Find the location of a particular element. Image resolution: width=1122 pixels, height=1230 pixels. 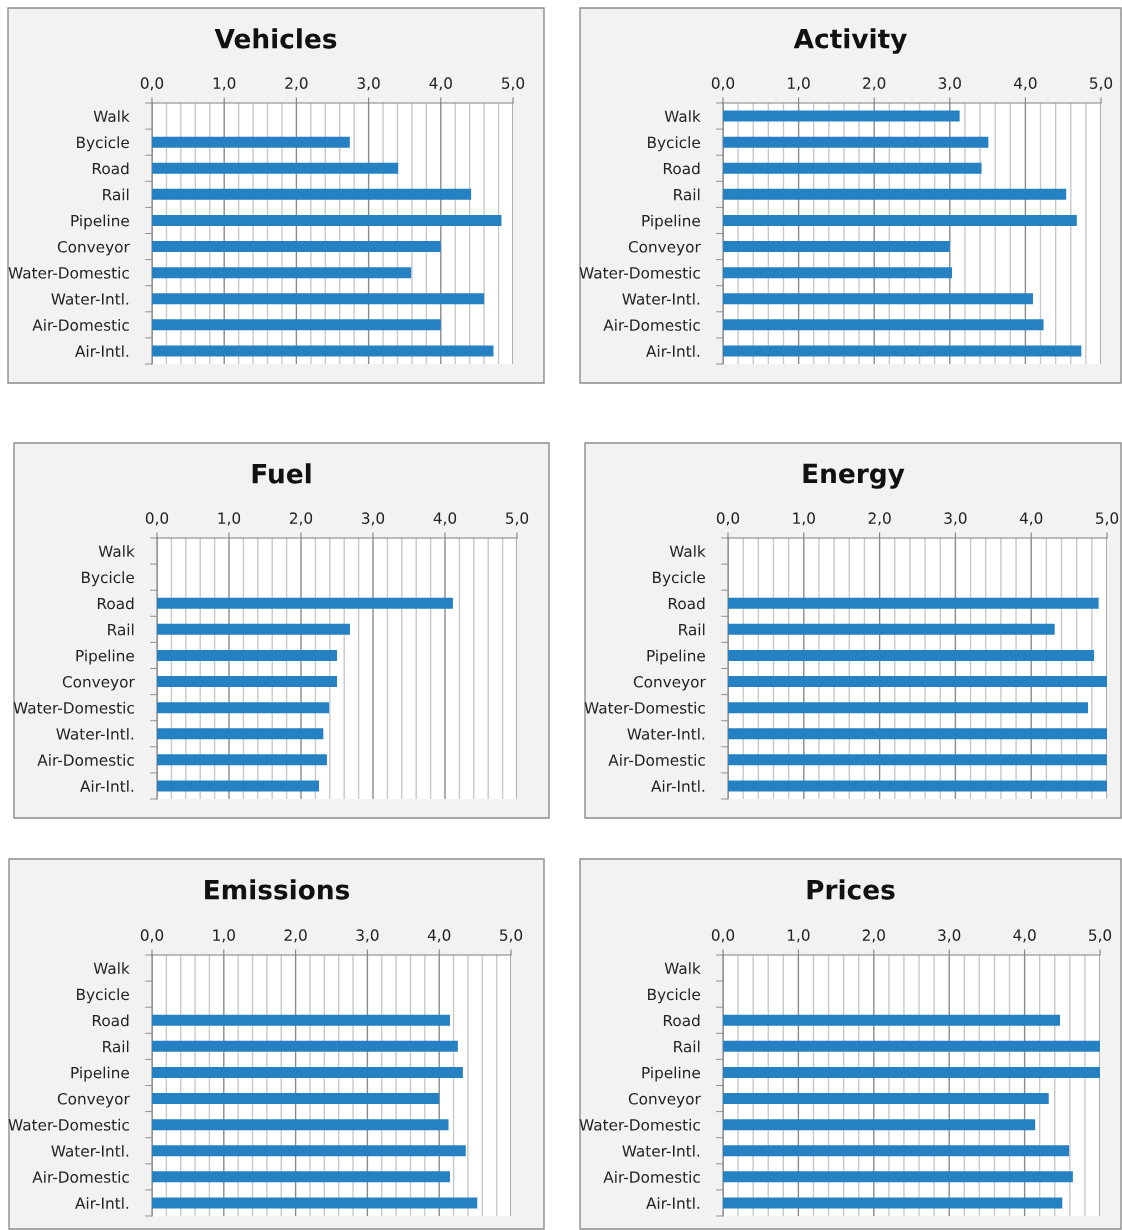

chart-title: Energy is located at coordinates (854, 476).